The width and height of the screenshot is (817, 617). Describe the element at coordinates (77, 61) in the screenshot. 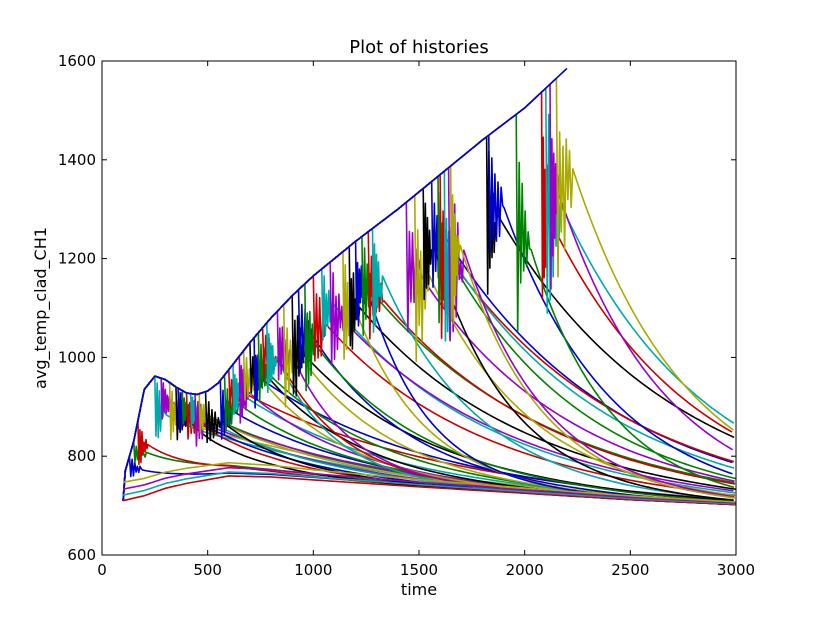

I see `y-tick-label: 1600` at that location.